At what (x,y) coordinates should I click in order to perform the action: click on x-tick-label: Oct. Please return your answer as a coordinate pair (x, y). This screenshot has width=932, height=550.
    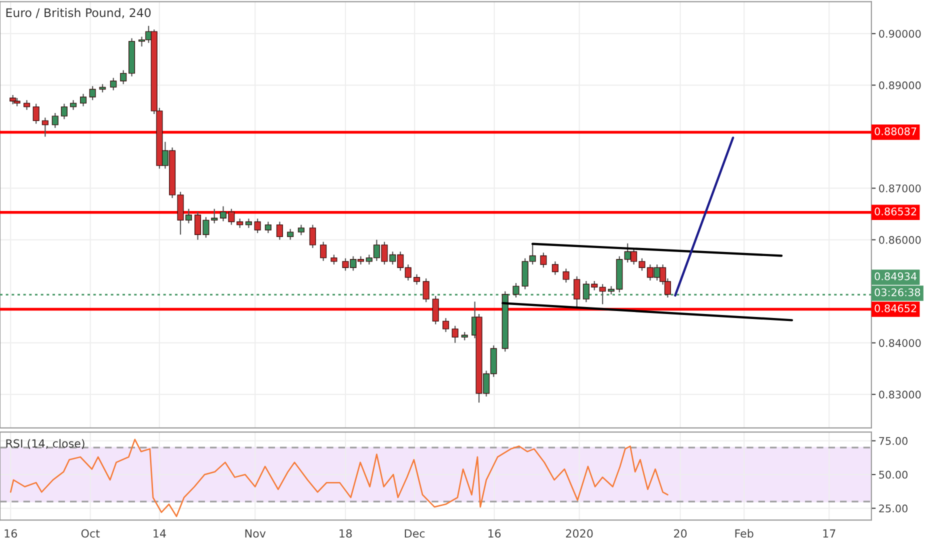
    Looking at the image, I should click on (90, 533).